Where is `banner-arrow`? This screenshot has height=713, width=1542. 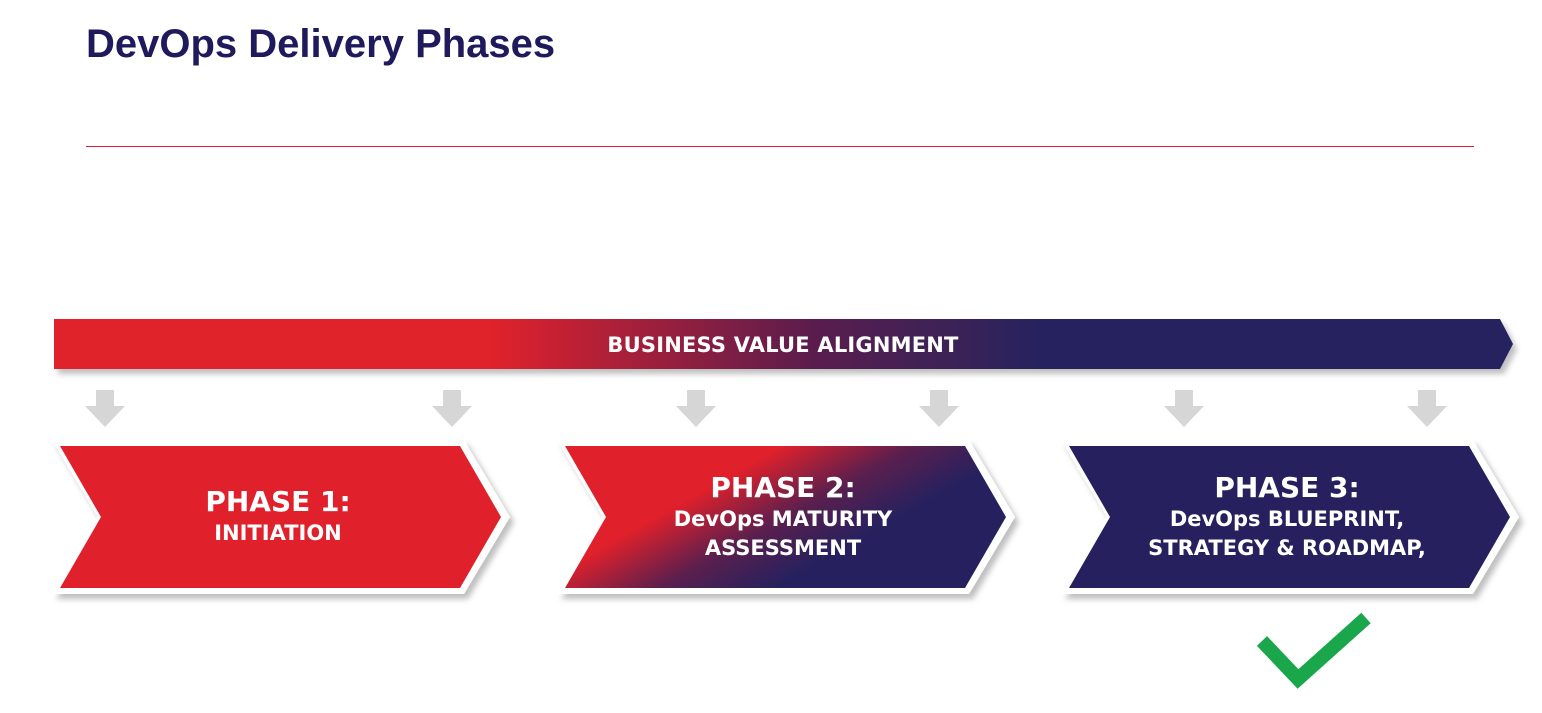
banner-arrow is located at coordinates (783, 344).